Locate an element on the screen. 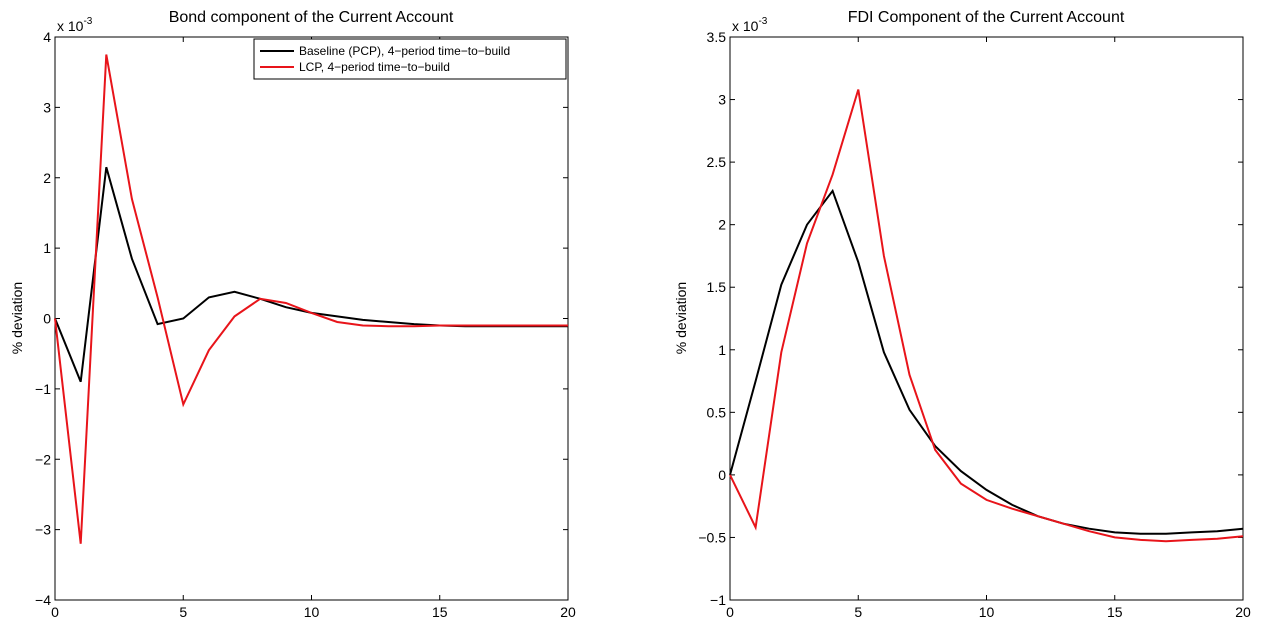 This screenshot has width=1264, height=627. fdi-ytick-label: 0 is located at coordinates (722, 475).